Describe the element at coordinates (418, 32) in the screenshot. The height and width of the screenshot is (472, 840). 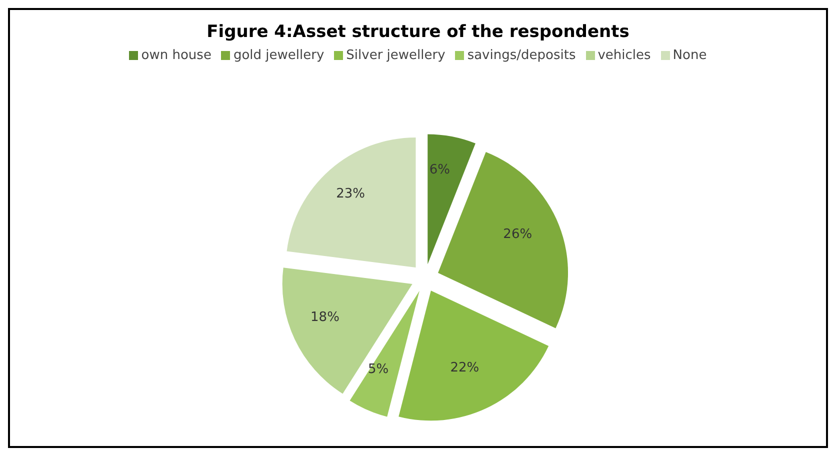
I see `chart-title: Figure 4:Asset structure of the respondents` at that location.